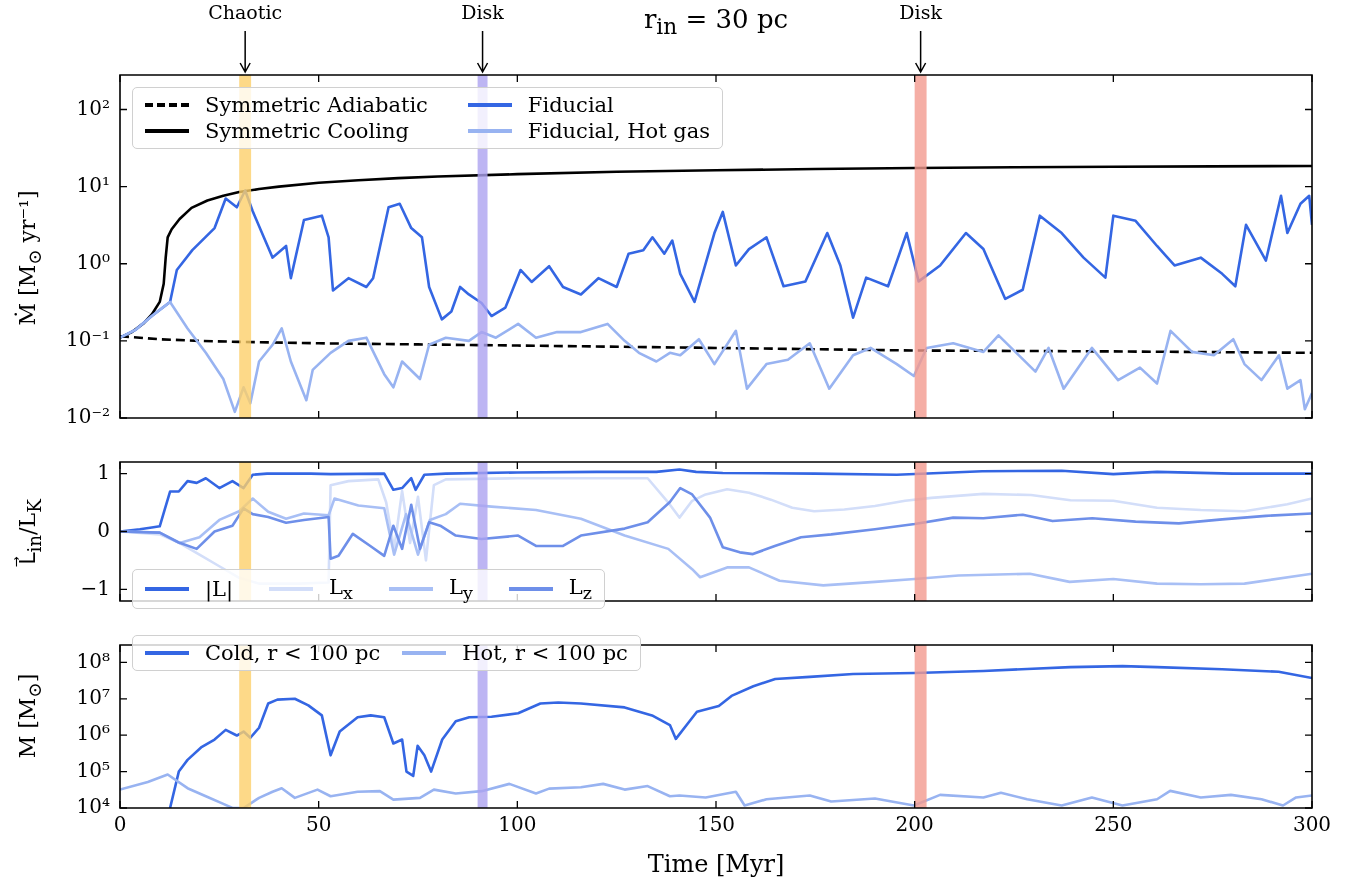 The width and height of the screenshot is (1361, 880). What do you see at coordinates (93, 733) in the screenshot?
I see `y-tick-label: 10⁶` at bounding box center [93, 733].